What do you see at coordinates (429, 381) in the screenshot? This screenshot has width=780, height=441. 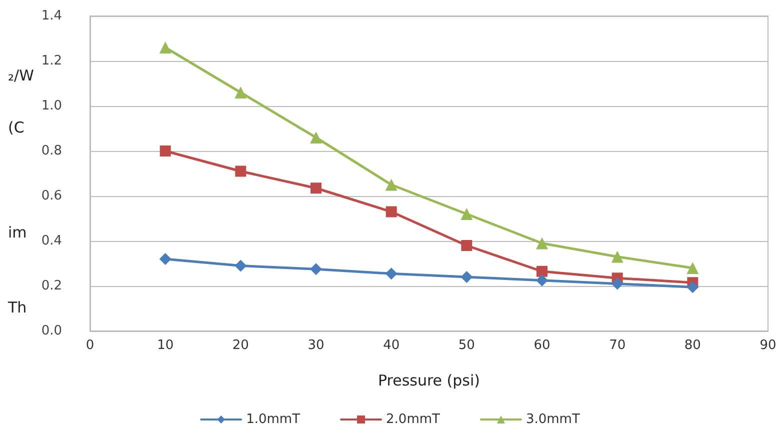 I see `x-axis-title: Pressure (psi)` at bounding box center [429, 381].